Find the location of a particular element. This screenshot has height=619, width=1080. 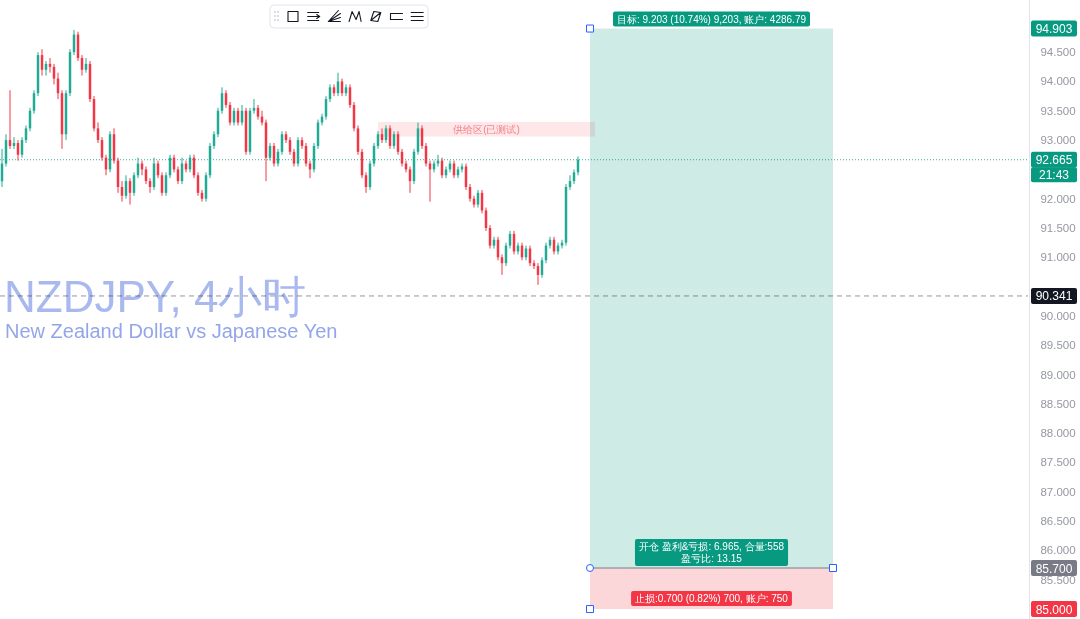

y-tick-label: 91.000 is located at coordinates (1058, 257).